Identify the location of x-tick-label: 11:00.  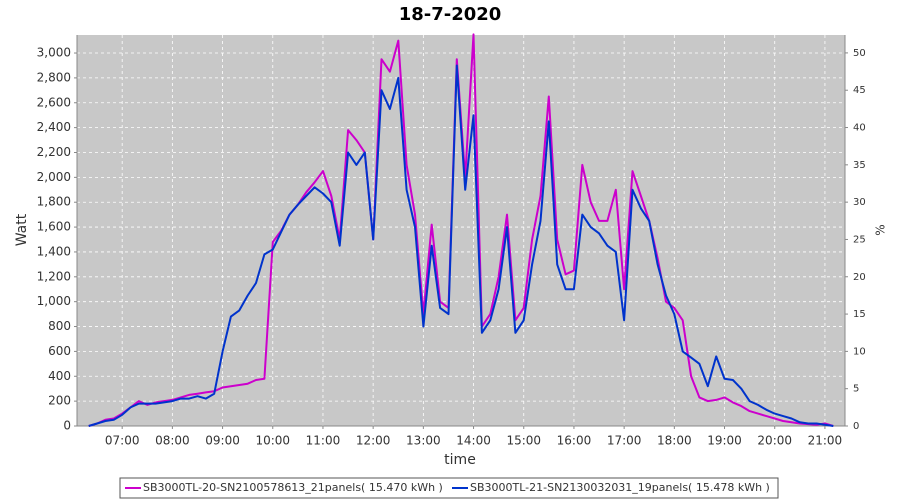
(323, 441).